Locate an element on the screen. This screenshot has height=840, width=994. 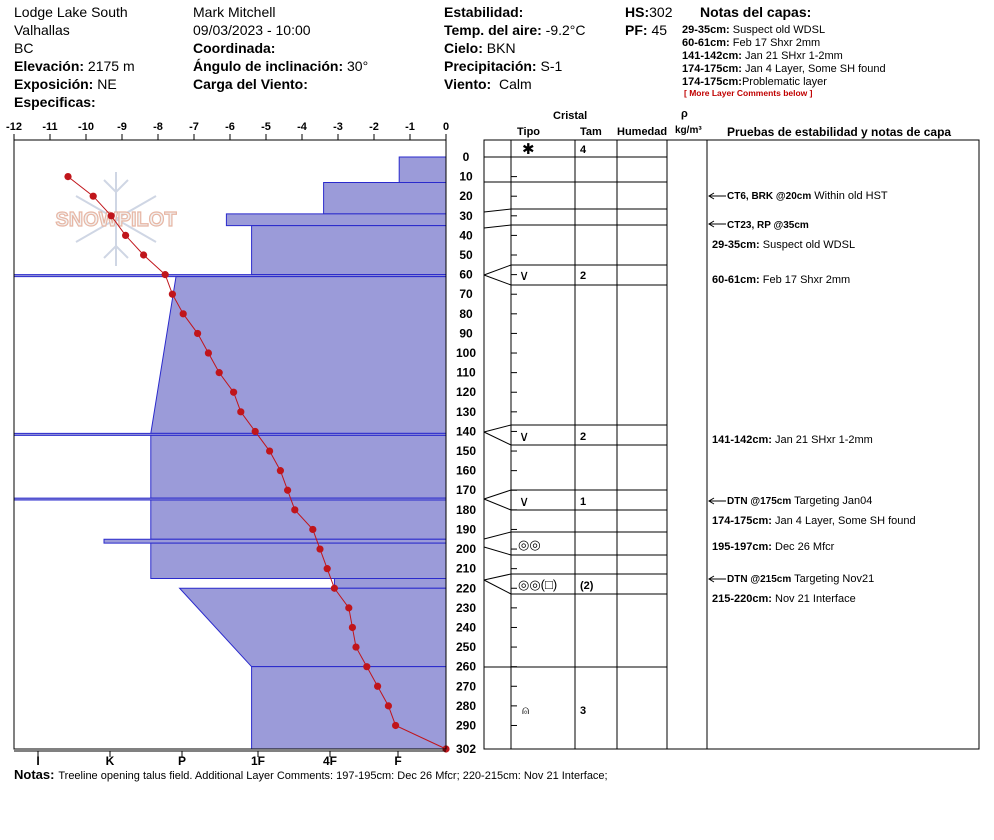
pf-row: PF: 45 is located at coordinates (646, 30).